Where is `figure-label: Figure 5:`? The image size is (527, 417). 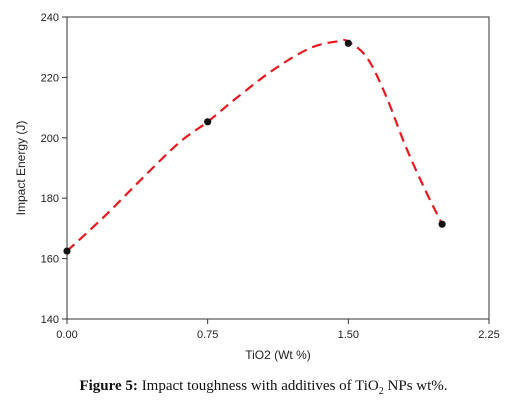
figure-label: Figure 5: is located at coordinates (108, 386).